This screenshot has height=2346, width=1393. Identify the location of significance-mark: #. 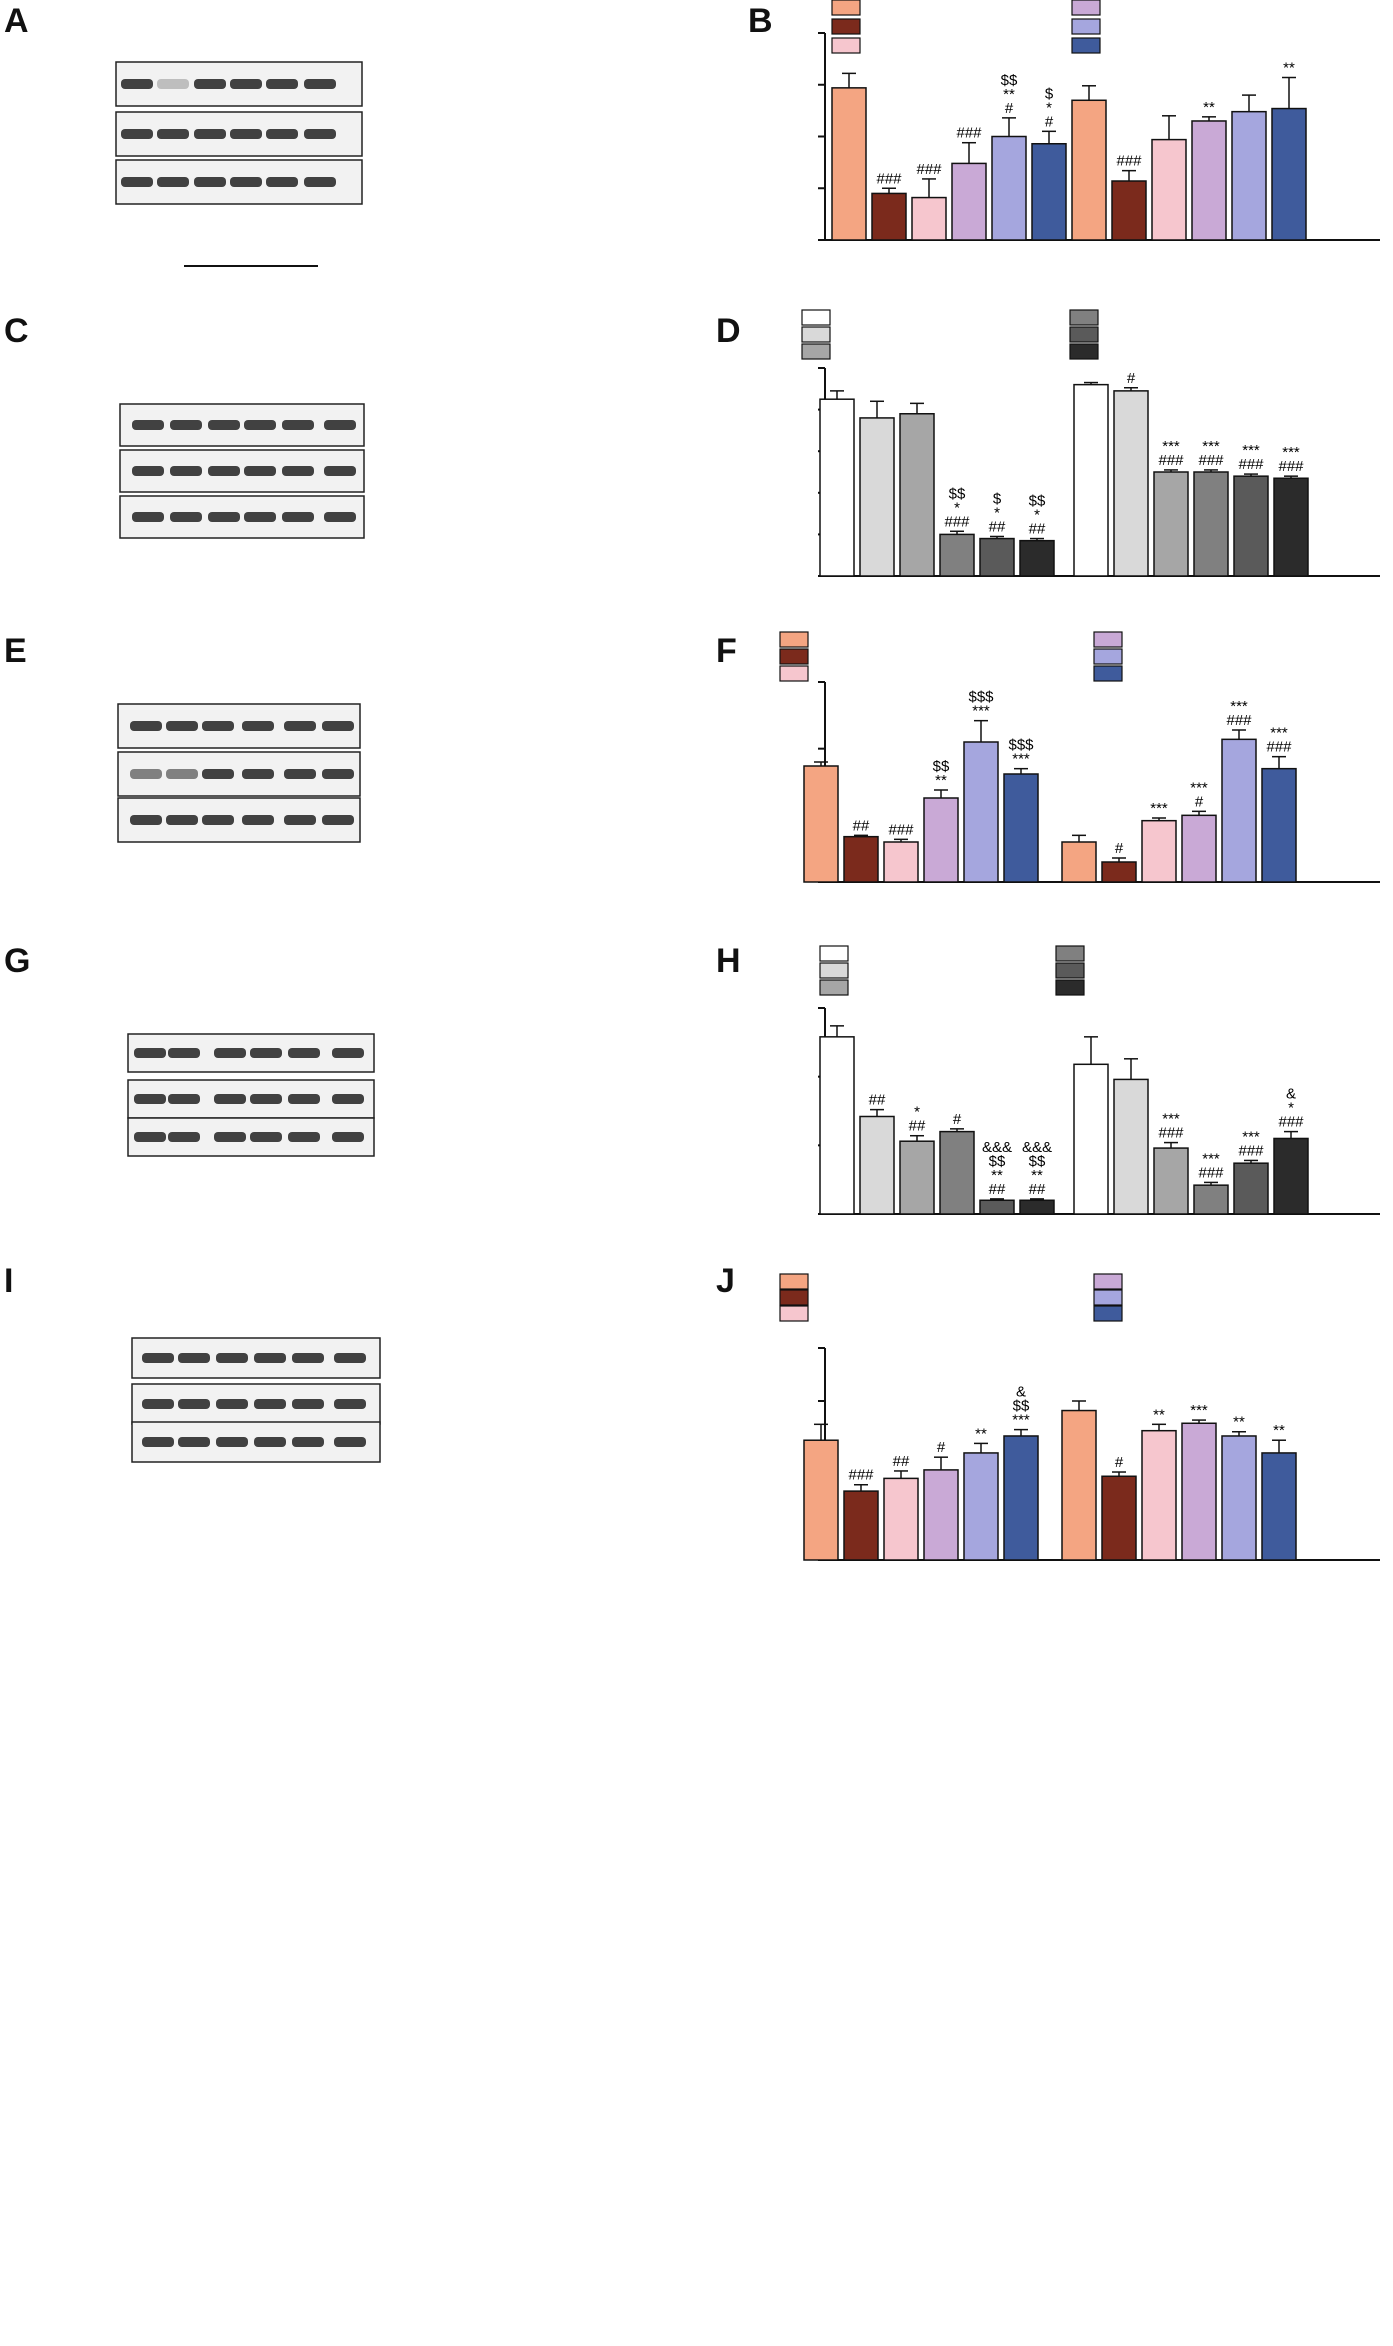
(1131, 378).